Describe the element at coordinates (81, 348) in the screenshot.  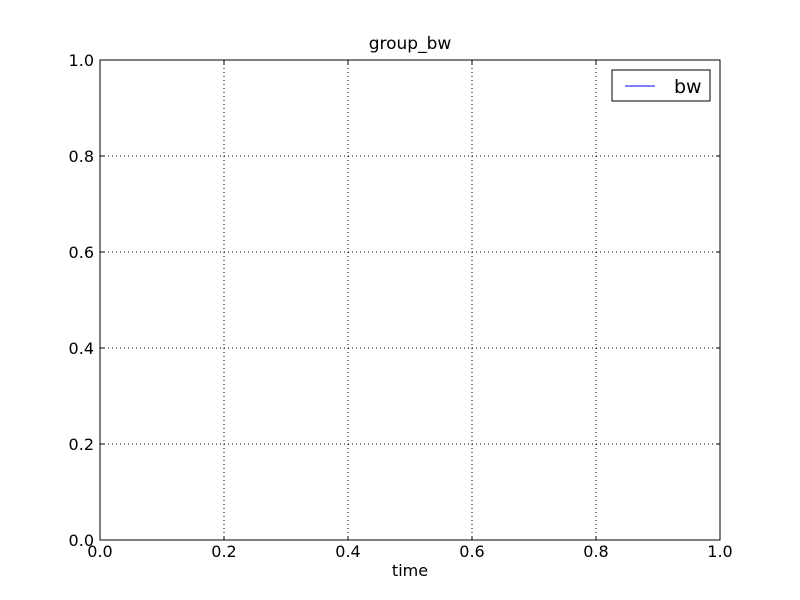
I see `y-tick-label: 0.4` at that location.